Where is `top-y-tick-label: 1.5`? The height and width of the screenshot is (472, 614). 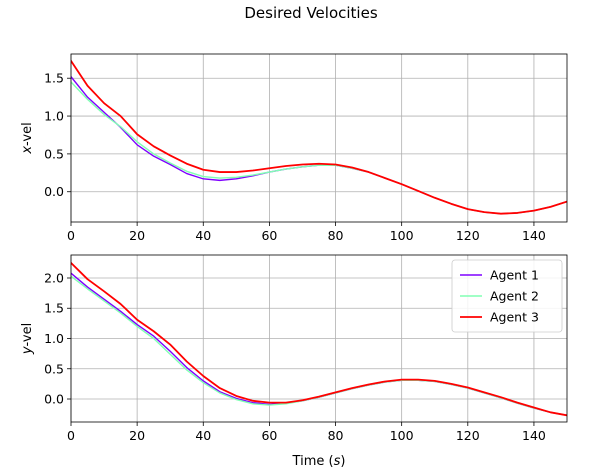
top-y-tick-label: 1.5 is located at coordinates (54, 78).